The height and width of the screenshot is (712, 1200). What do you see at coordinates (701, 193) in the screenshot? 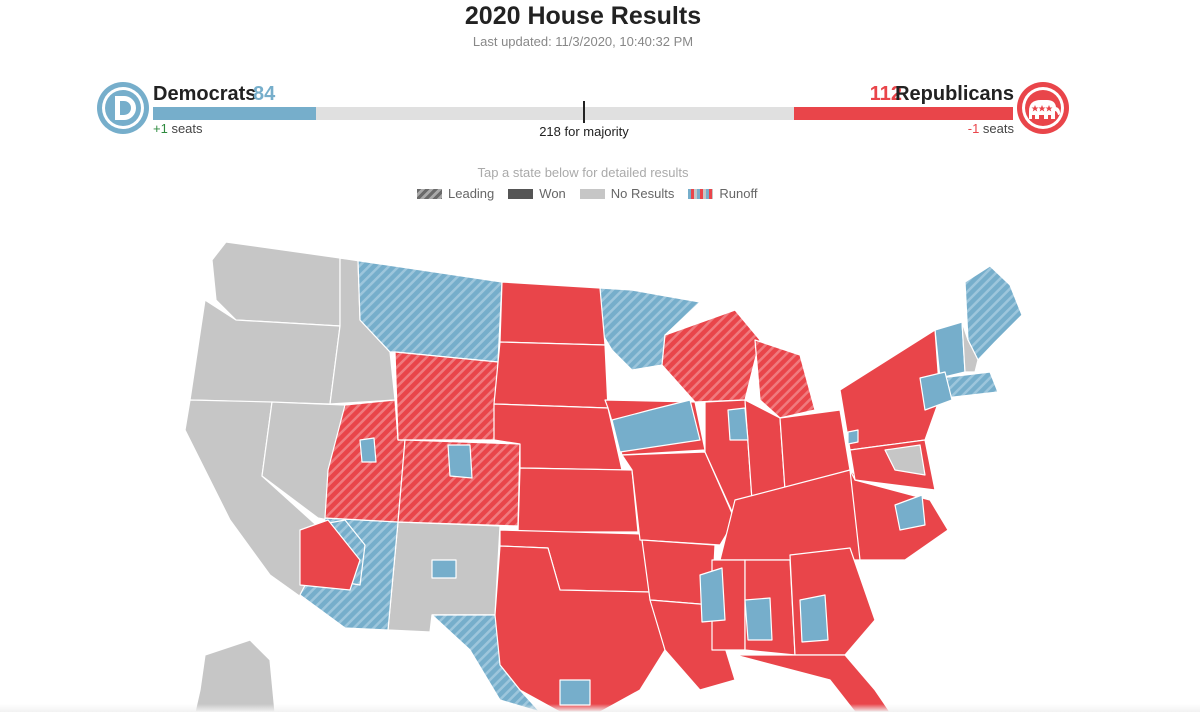
I see `runoff-swatch` at bounding box center [701, 193].